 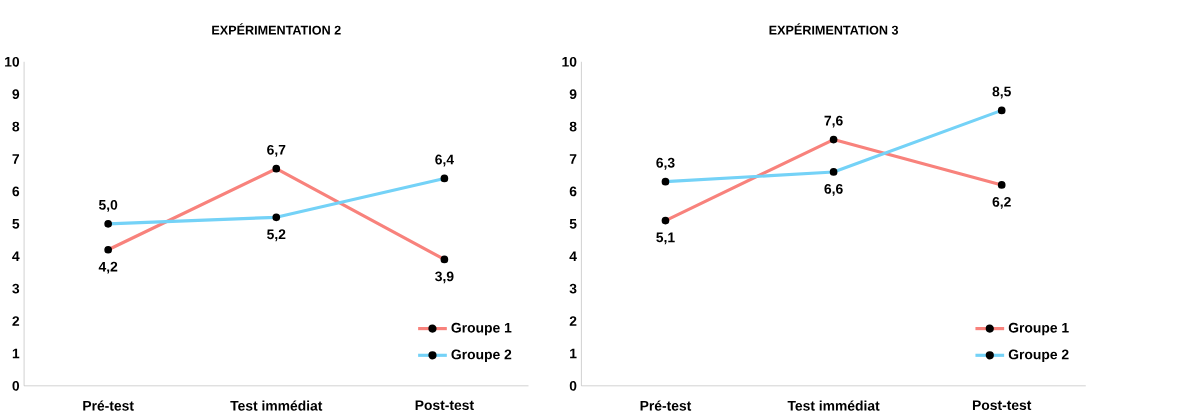 What do you see at coordinates (834, 29) in the screenshot?
I see `chart-title: EXPÉRIMENTATION 3` at bounding box center [834, 29].